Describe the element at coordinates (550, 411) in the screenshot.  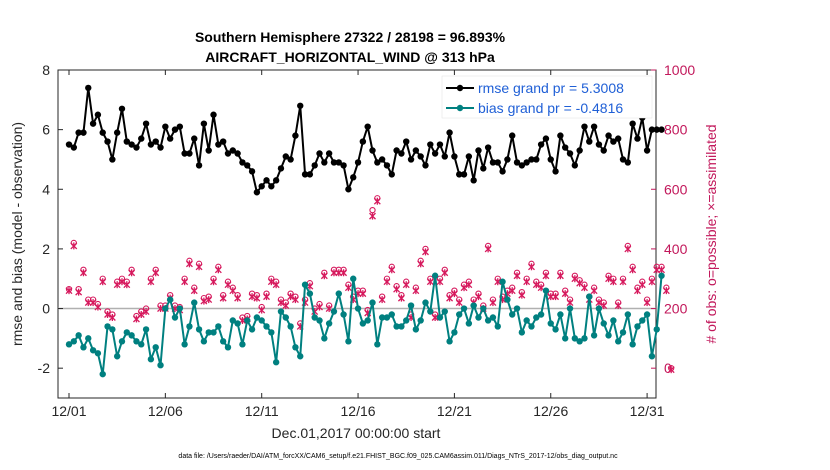
I see `x-tick-label: 12/26` at that location.